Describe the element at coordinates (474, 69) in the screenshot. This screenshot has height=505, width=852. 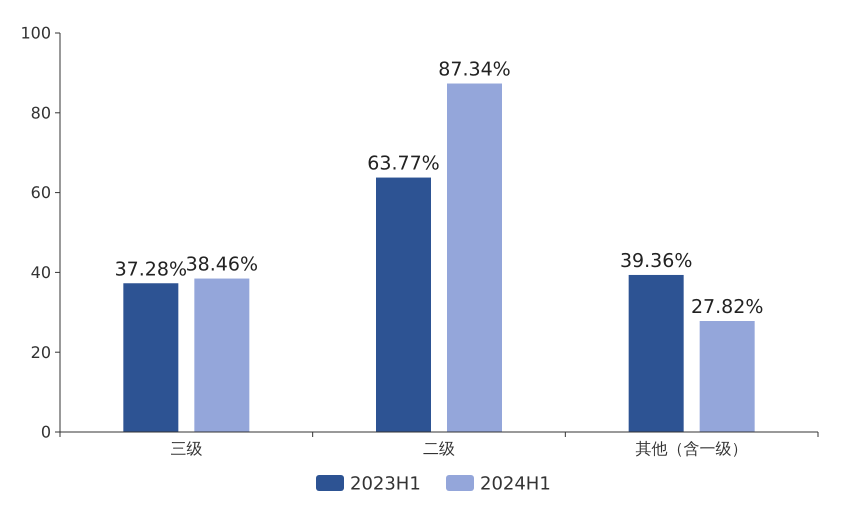
I see `data-label: 87.34%` at that location.